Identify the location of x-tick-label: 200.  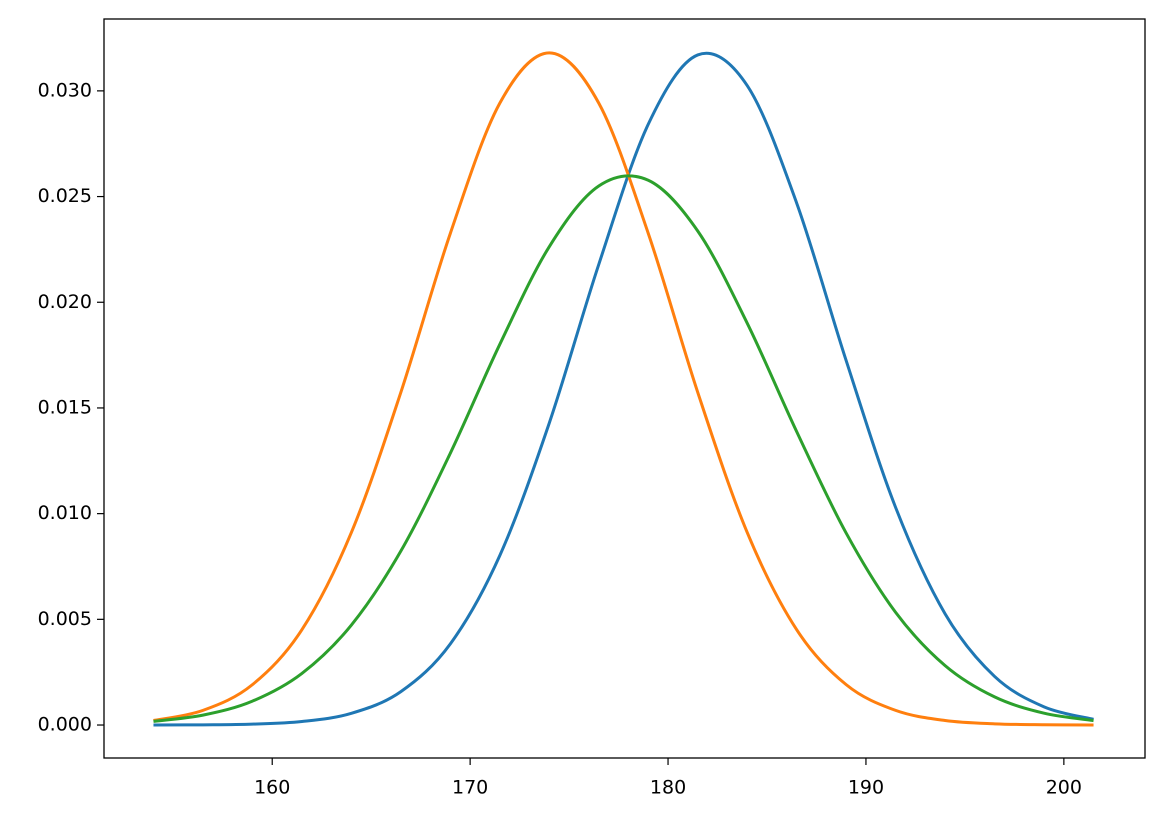
(1064, 788).